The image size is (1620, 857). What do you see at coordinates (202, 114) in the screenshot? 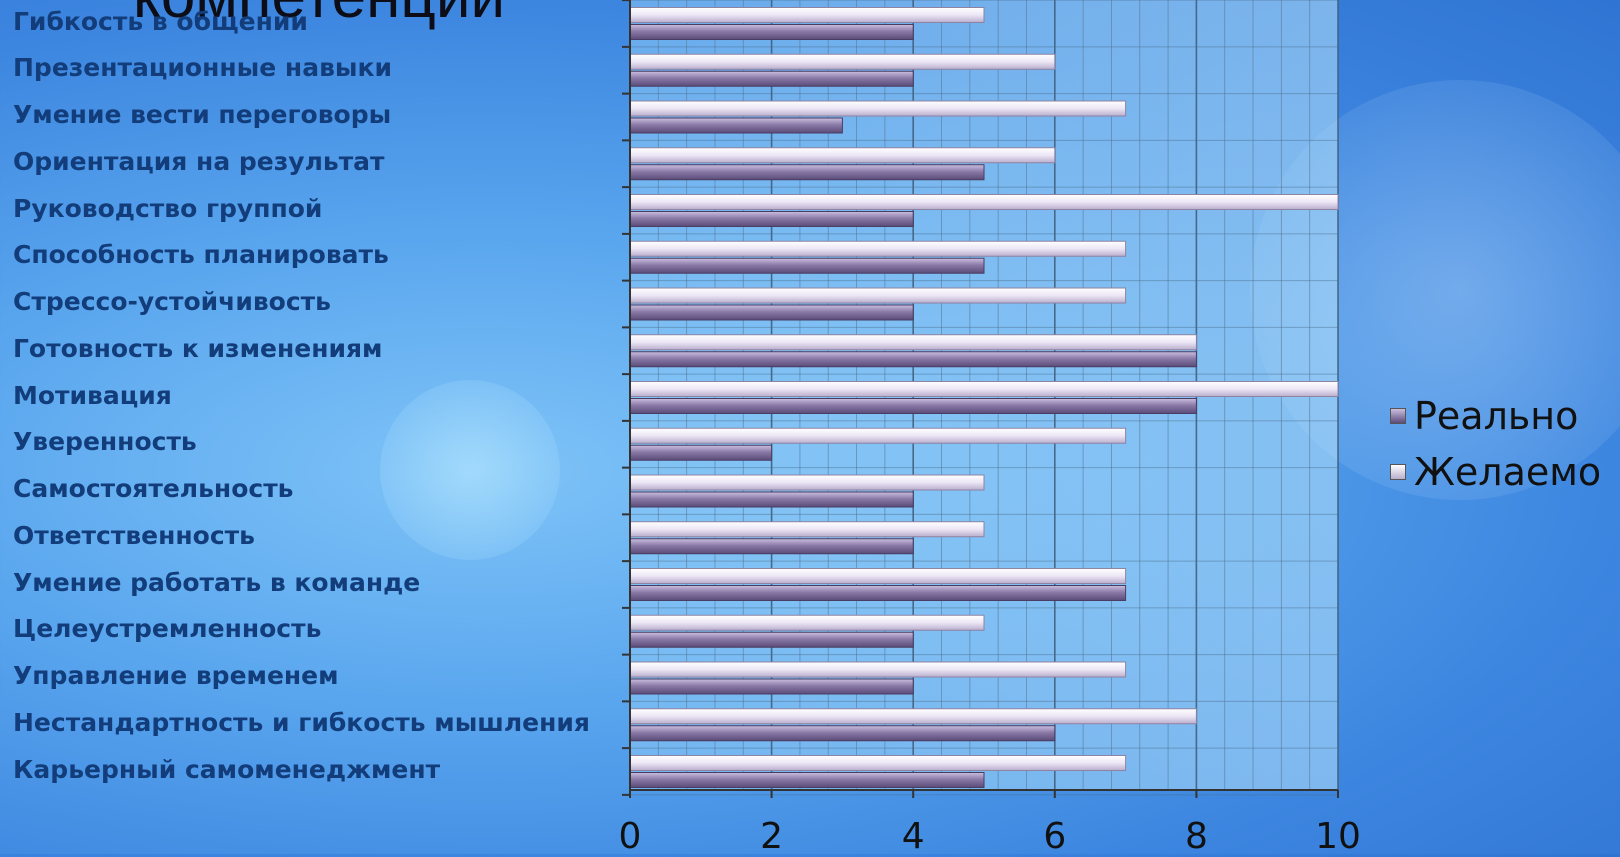
I see `category-label: Умение вести переговоры` at bounding box center [202, 114].